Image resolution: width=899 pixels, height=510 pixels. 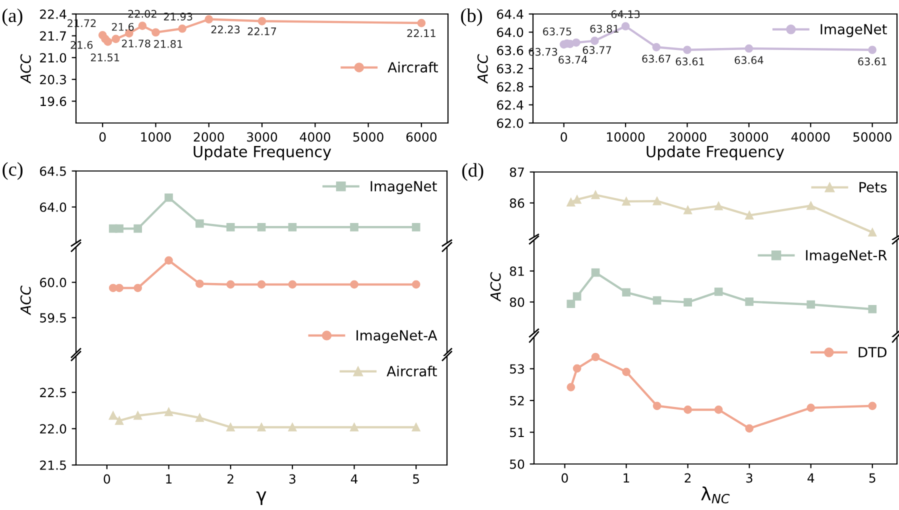 What do you see at coordinates (557, 32) in the screenshot?
I see `data-label: 63.75` at bounding box center [557, 32].